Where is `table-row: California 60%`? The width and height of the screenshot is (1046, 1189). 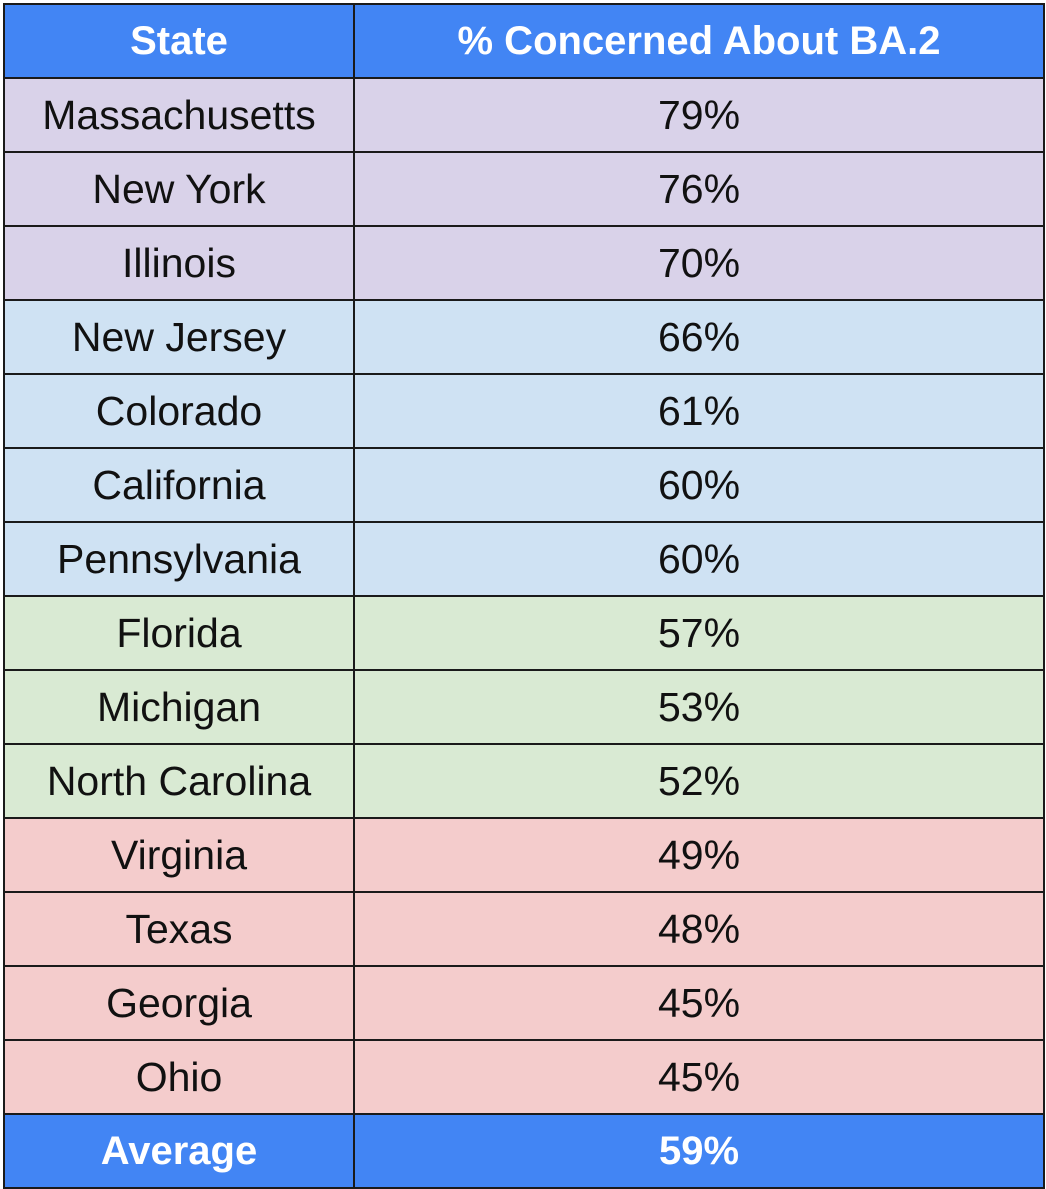
table-row: California 60% is located at coordinates (524, 485).